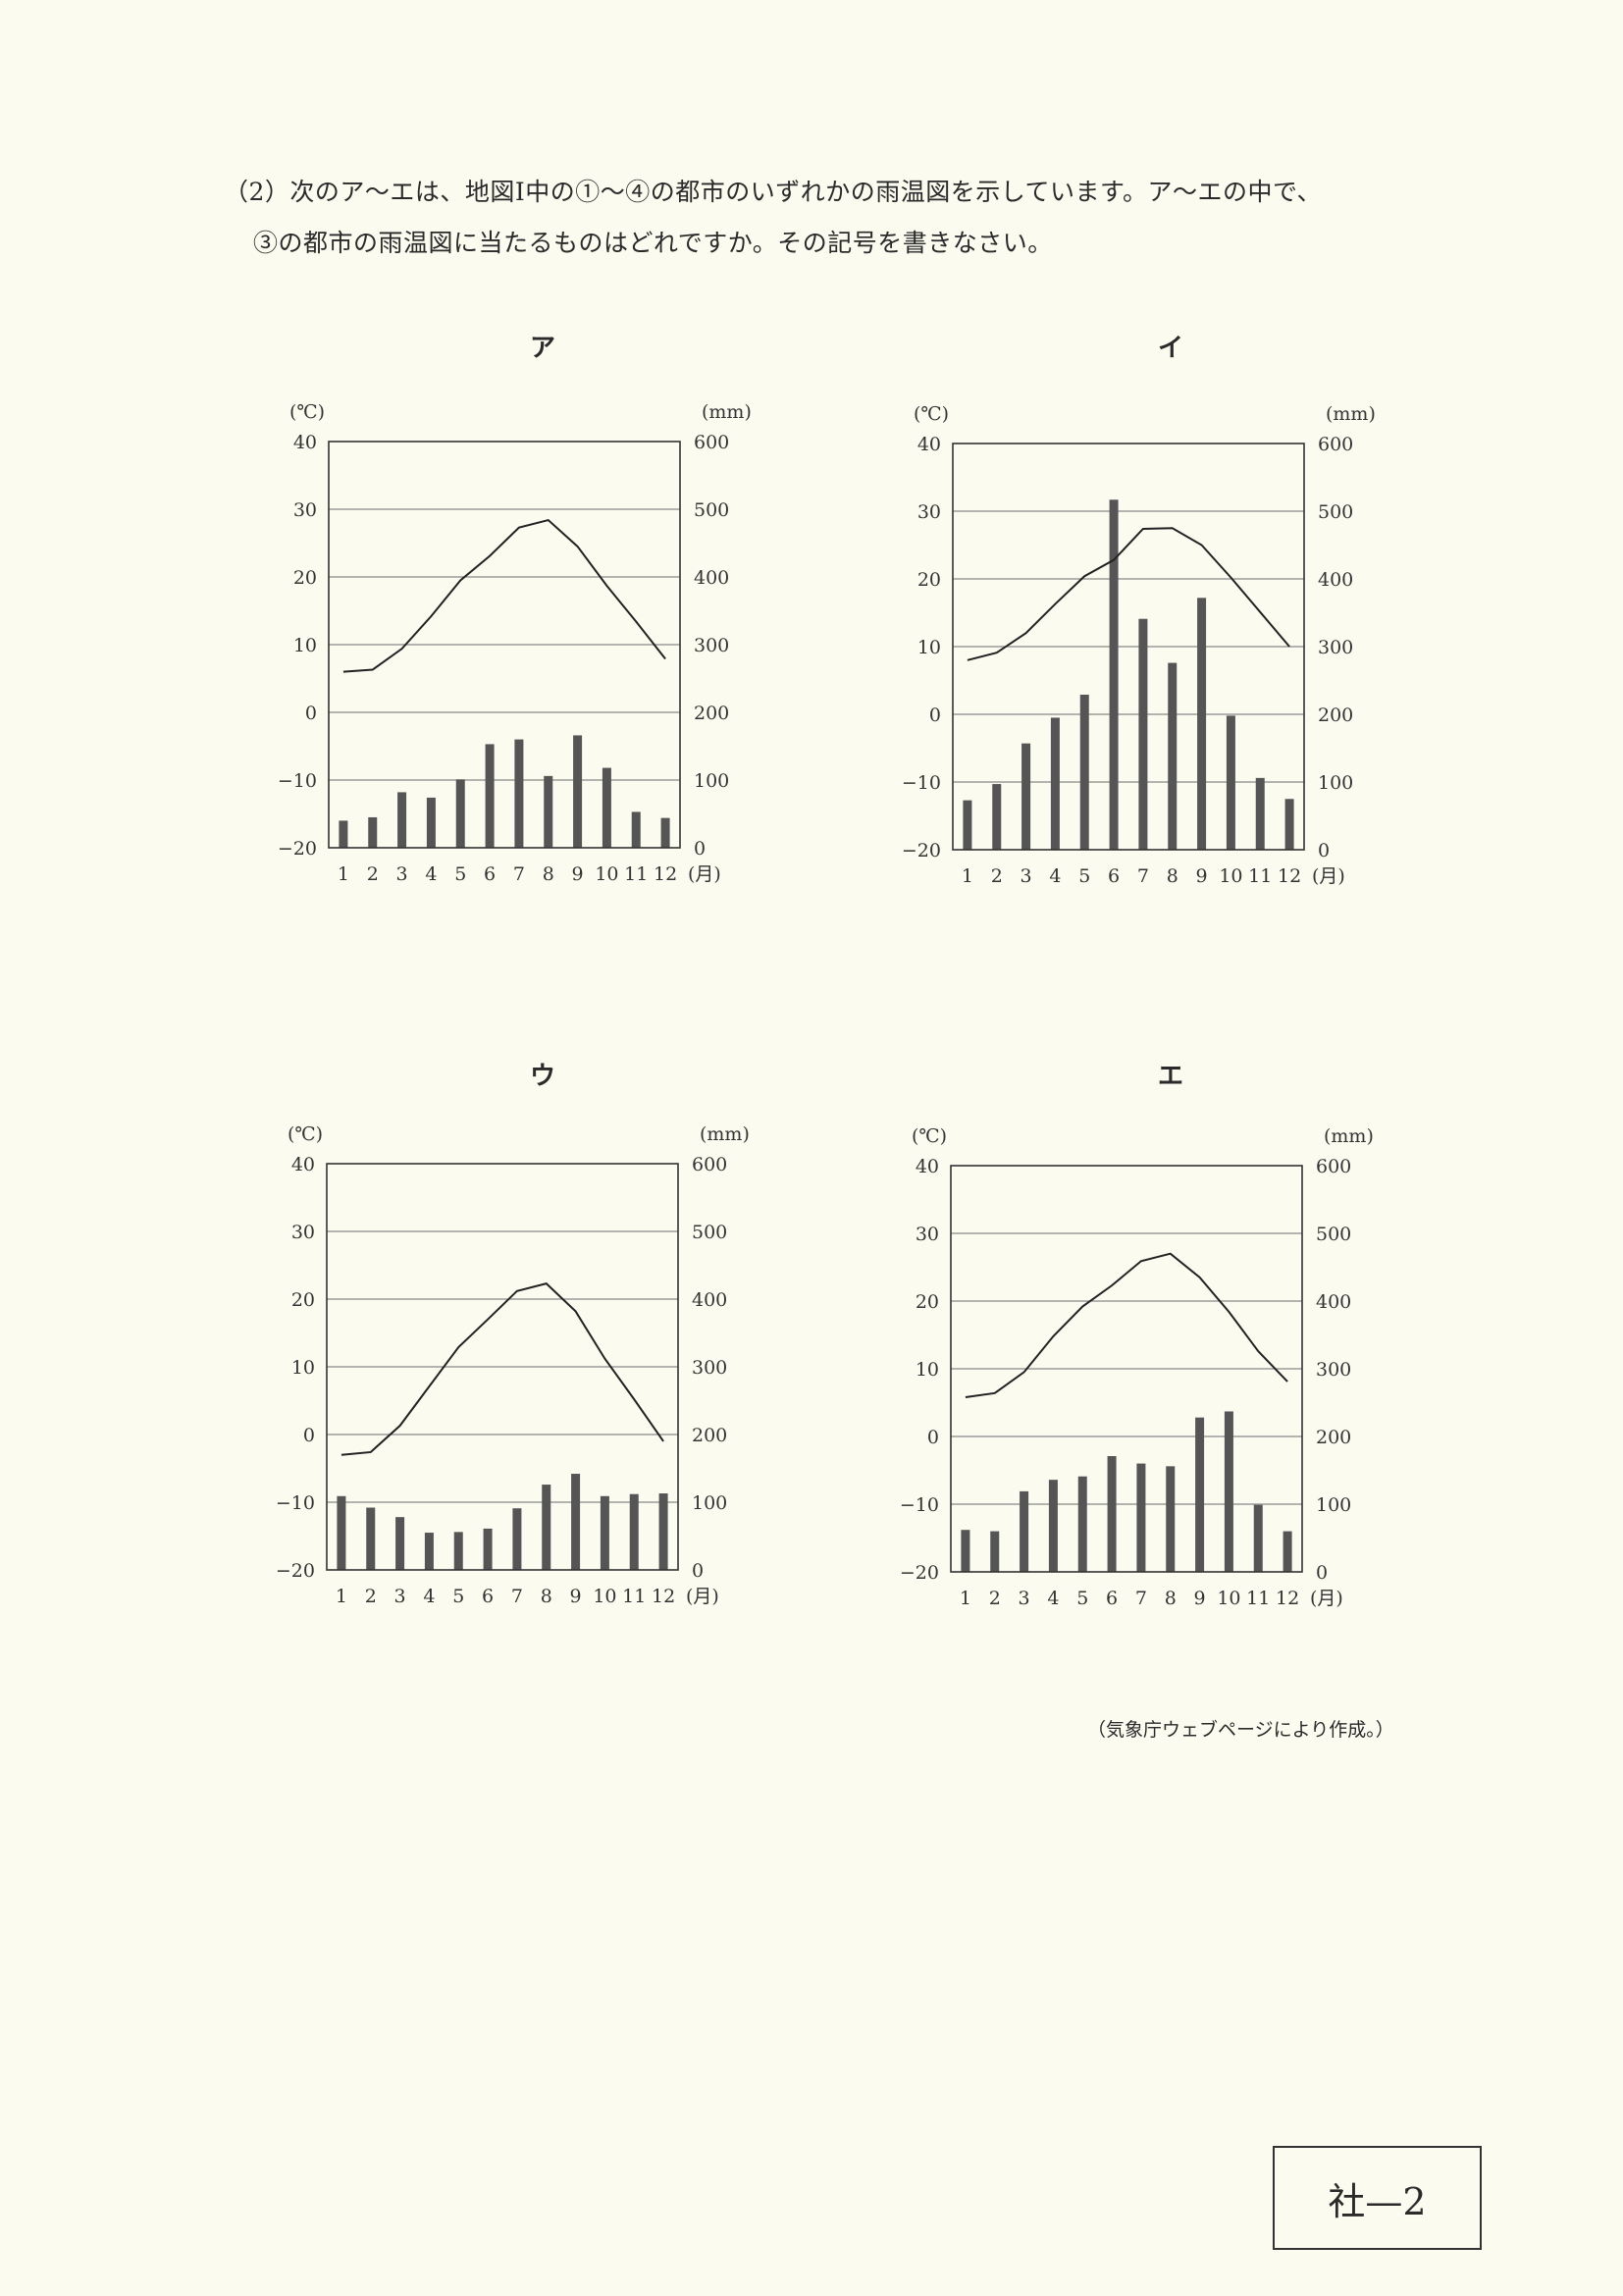  Describe the element at coordinates (502, 1367) in the screenshot. I see `plot-frame` at that location.